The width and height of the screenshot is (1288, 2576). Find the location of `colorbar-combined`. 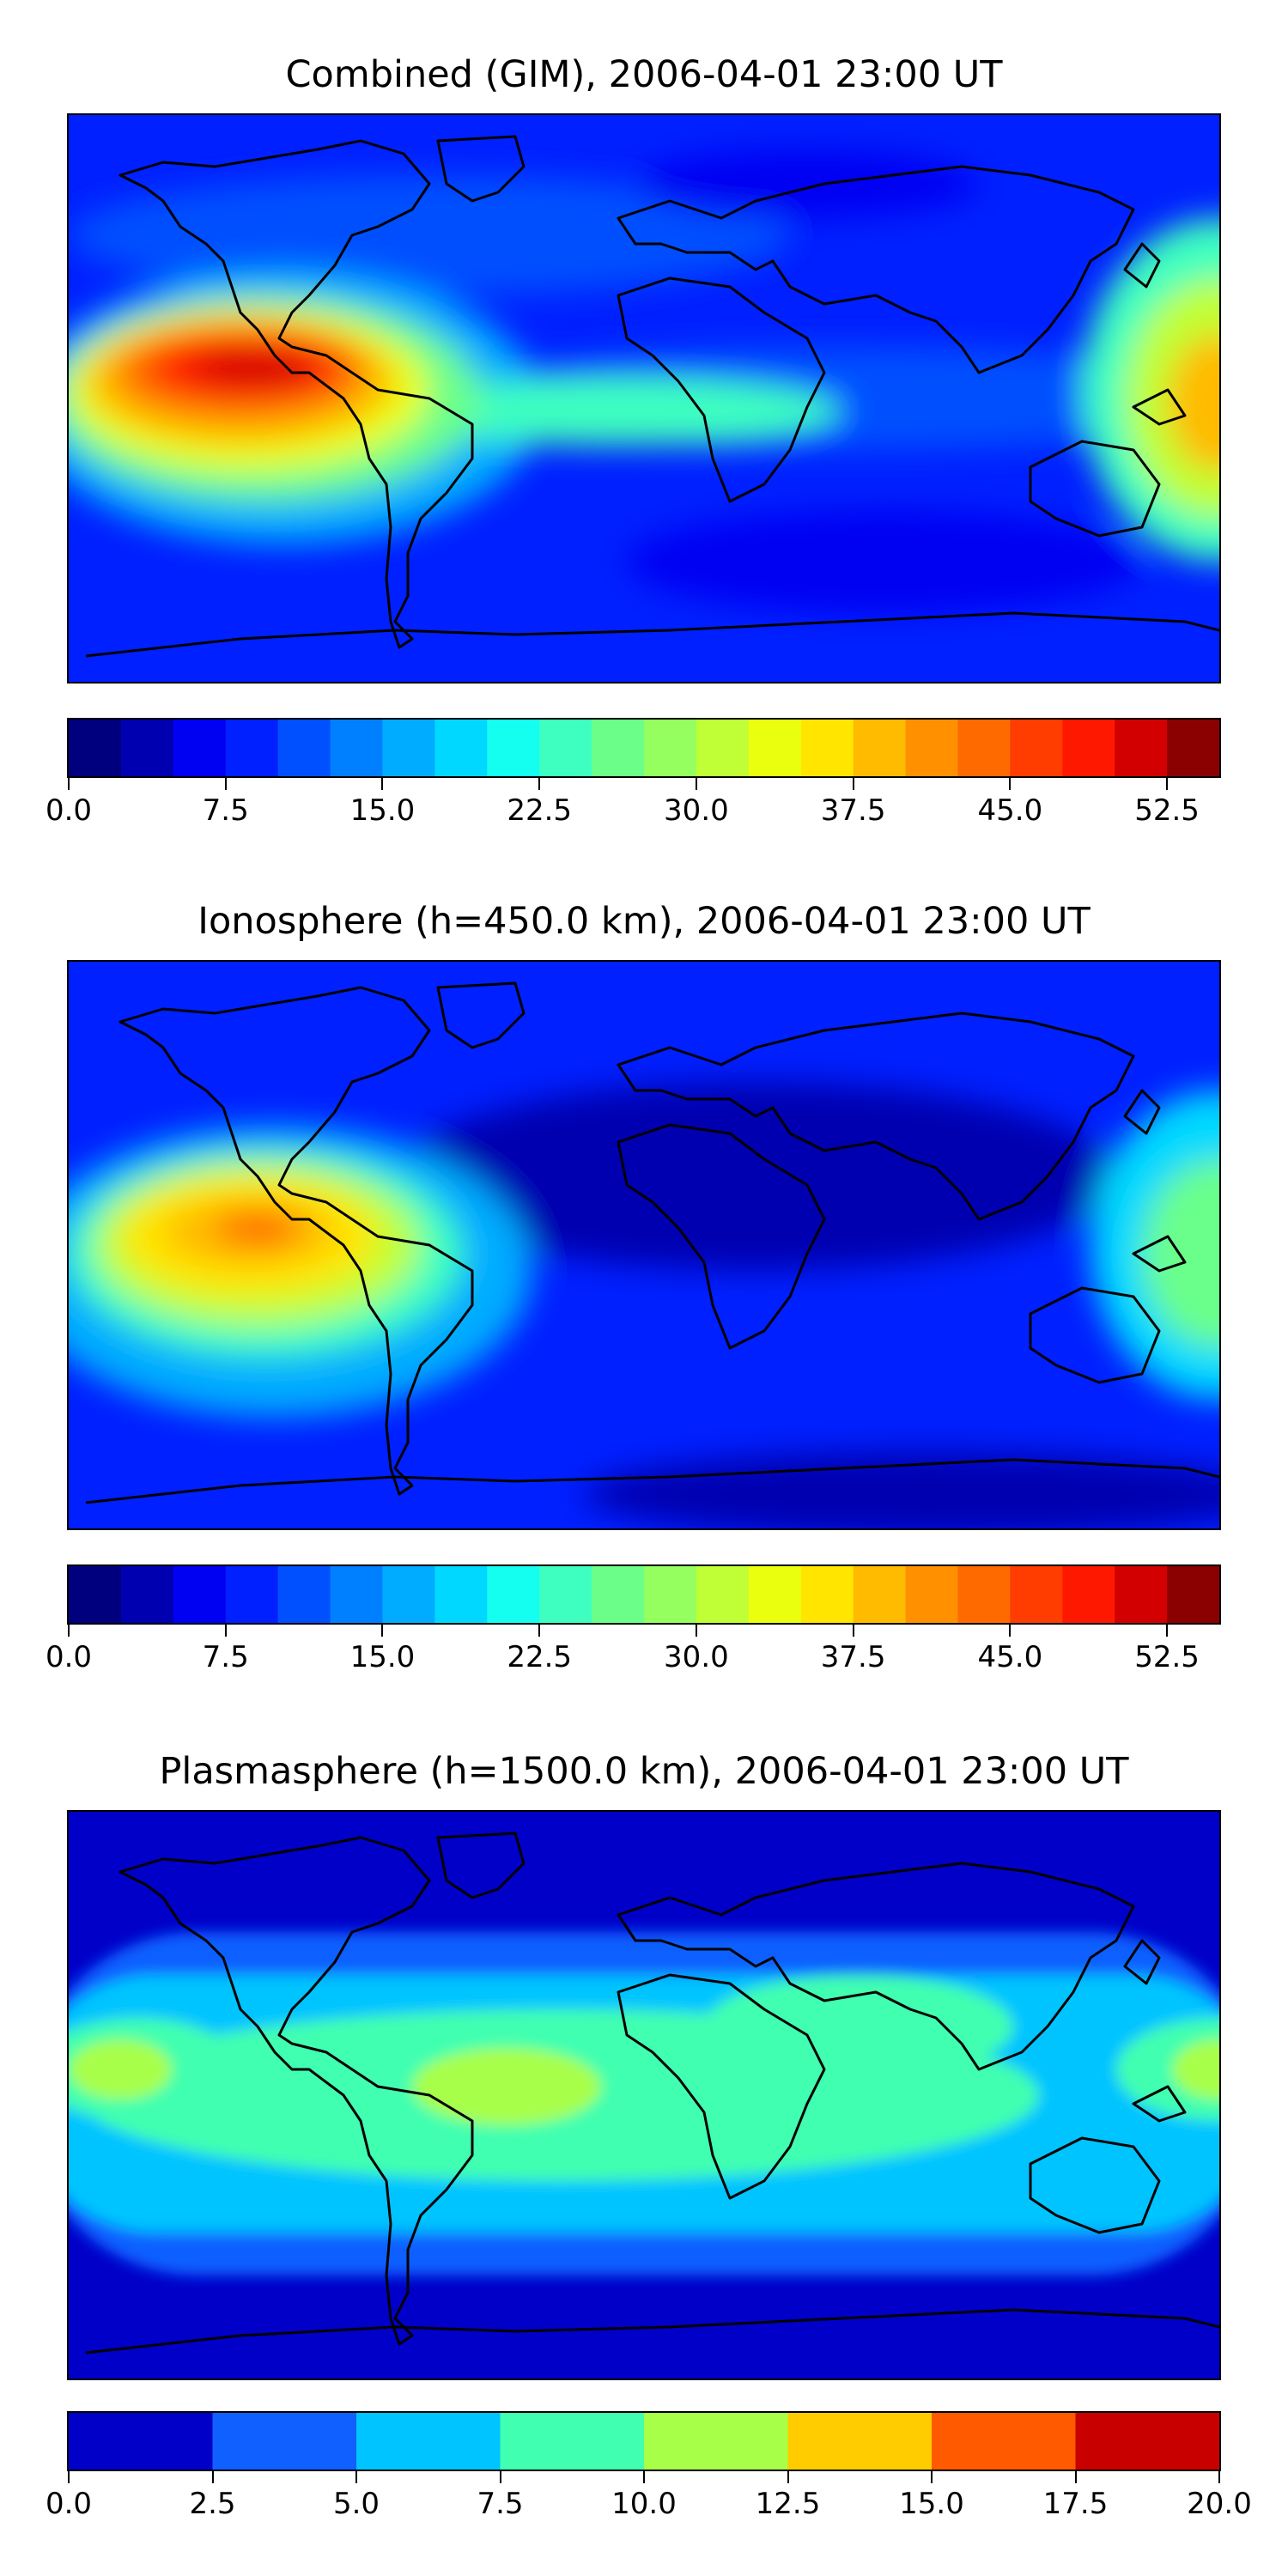

colorbar-combined is located at coordinates (644, 748).